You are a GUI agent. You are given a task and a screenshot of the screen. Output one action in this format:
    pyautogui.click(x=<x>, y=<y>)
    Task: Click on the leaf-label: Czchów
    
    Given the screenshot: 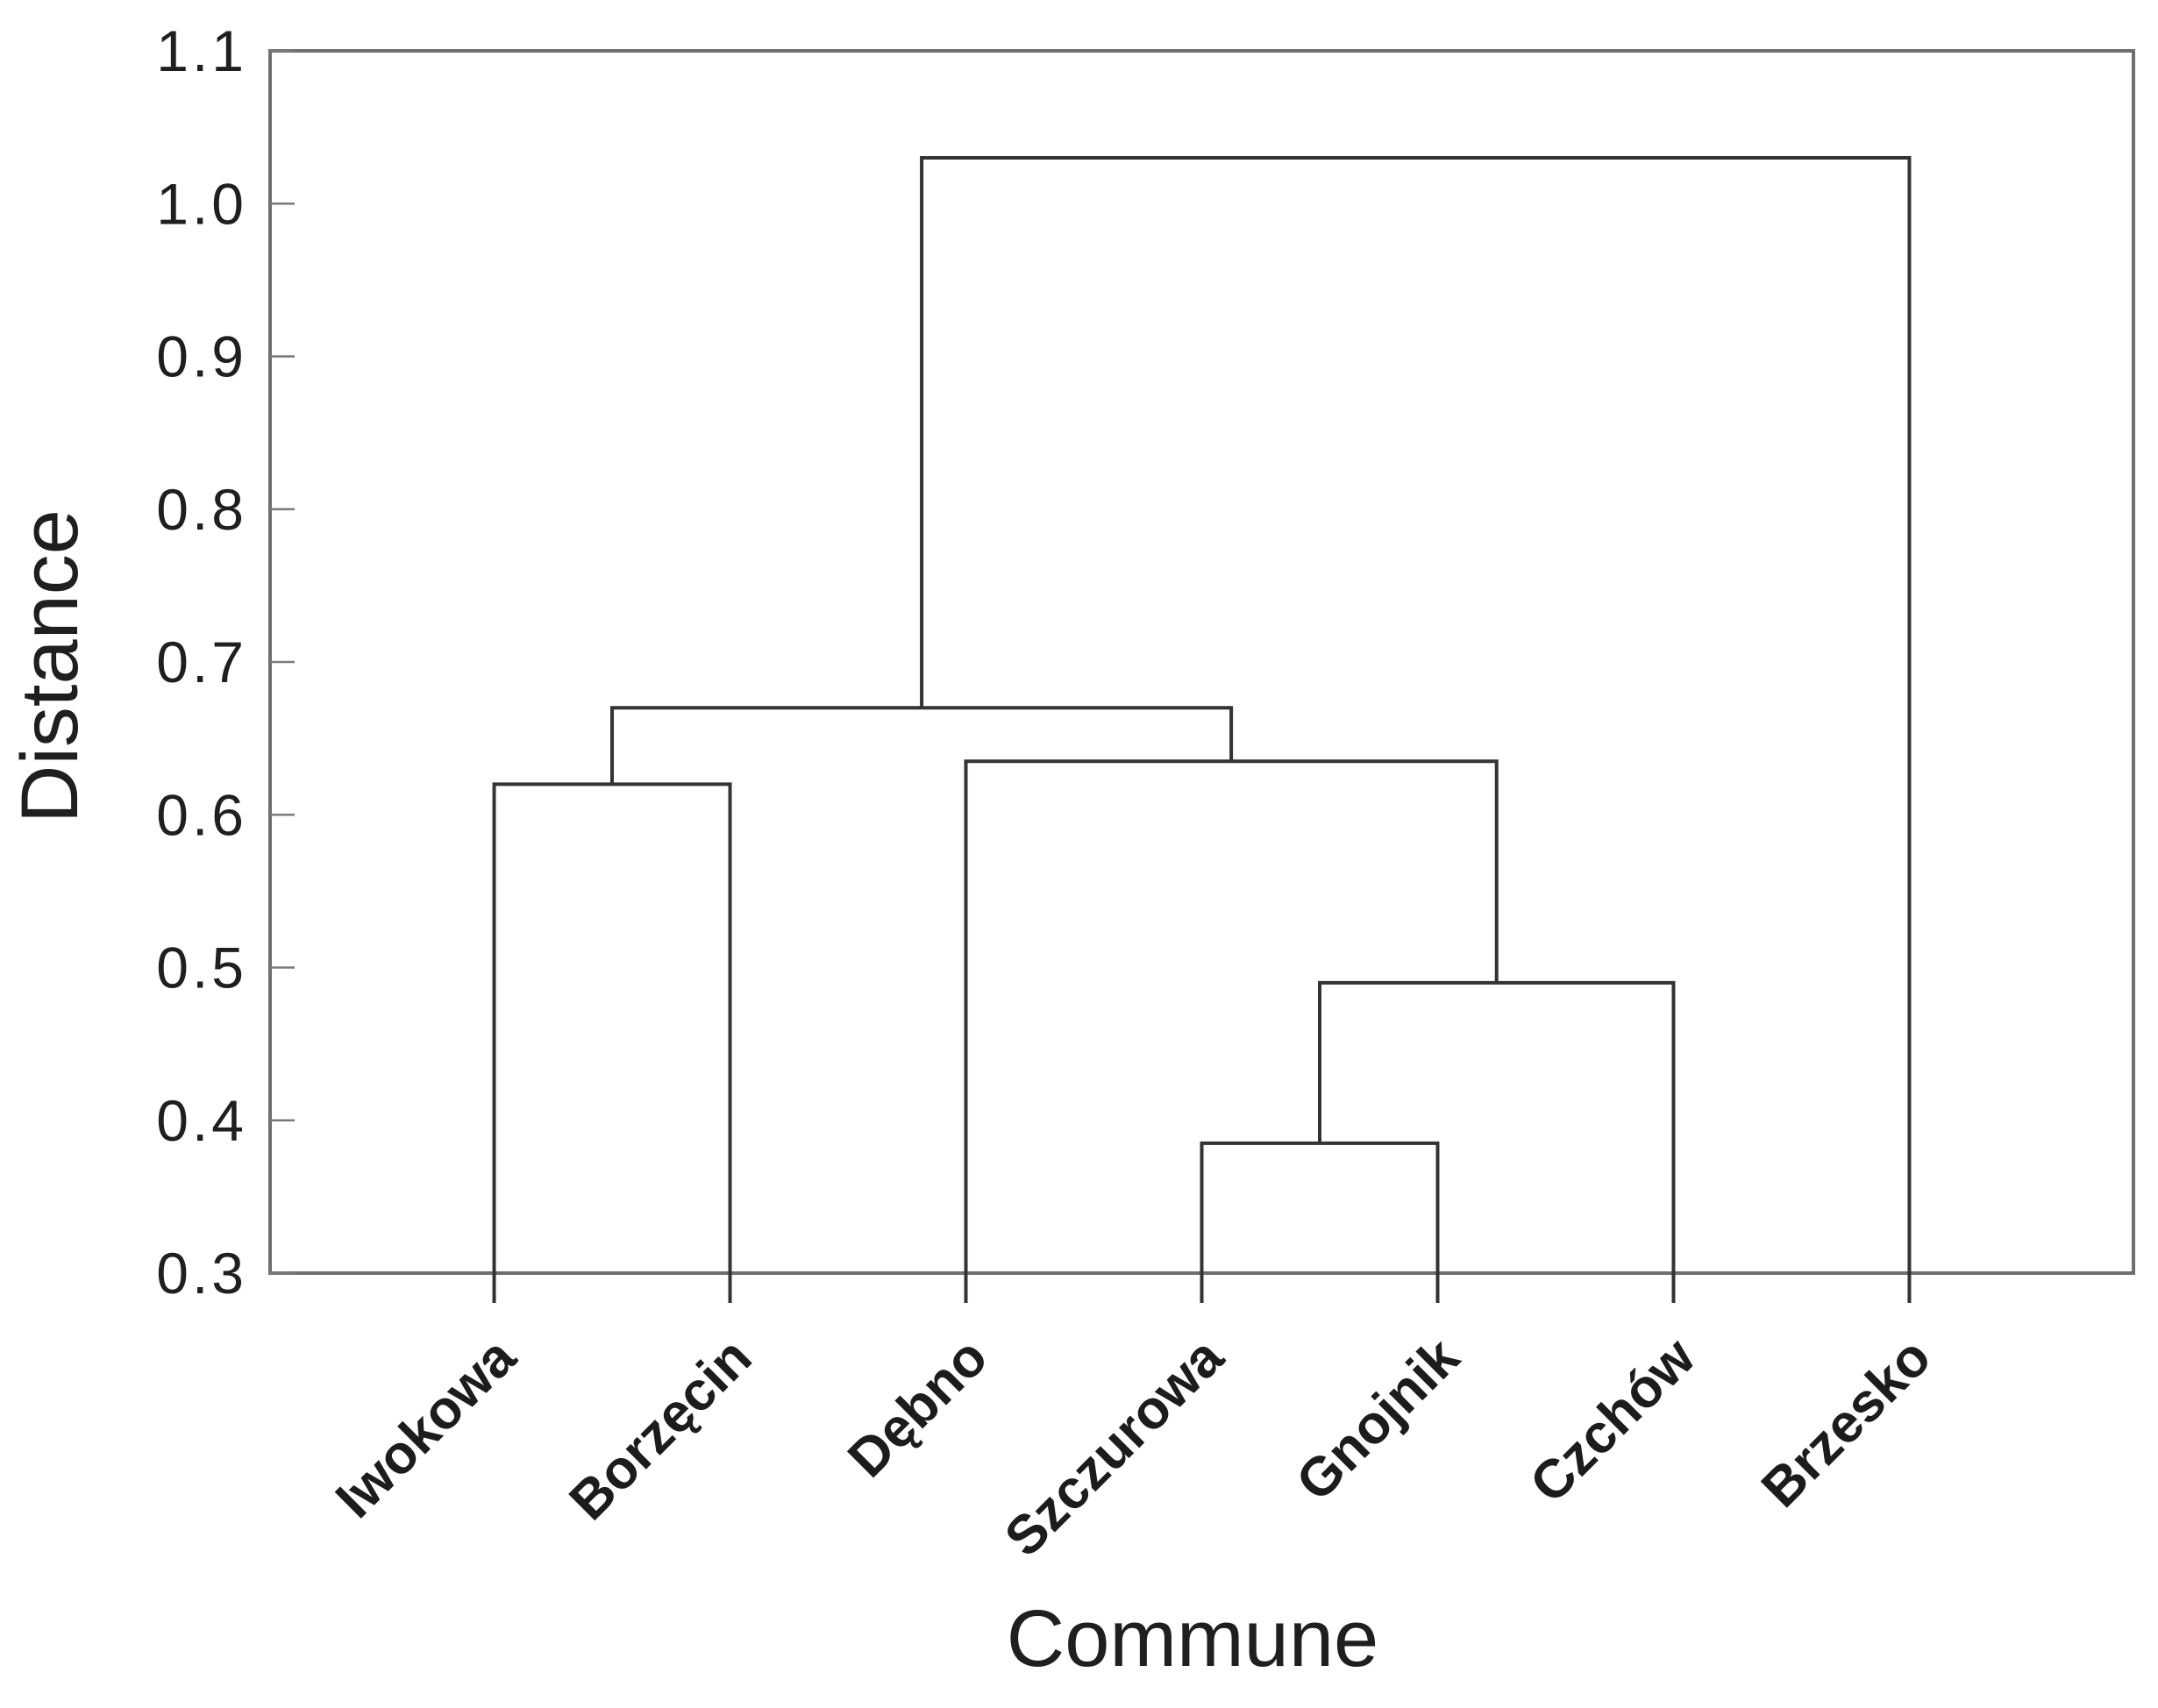 What is the action you would take?
    pyautogui.click(x=1613, y=1421)
    